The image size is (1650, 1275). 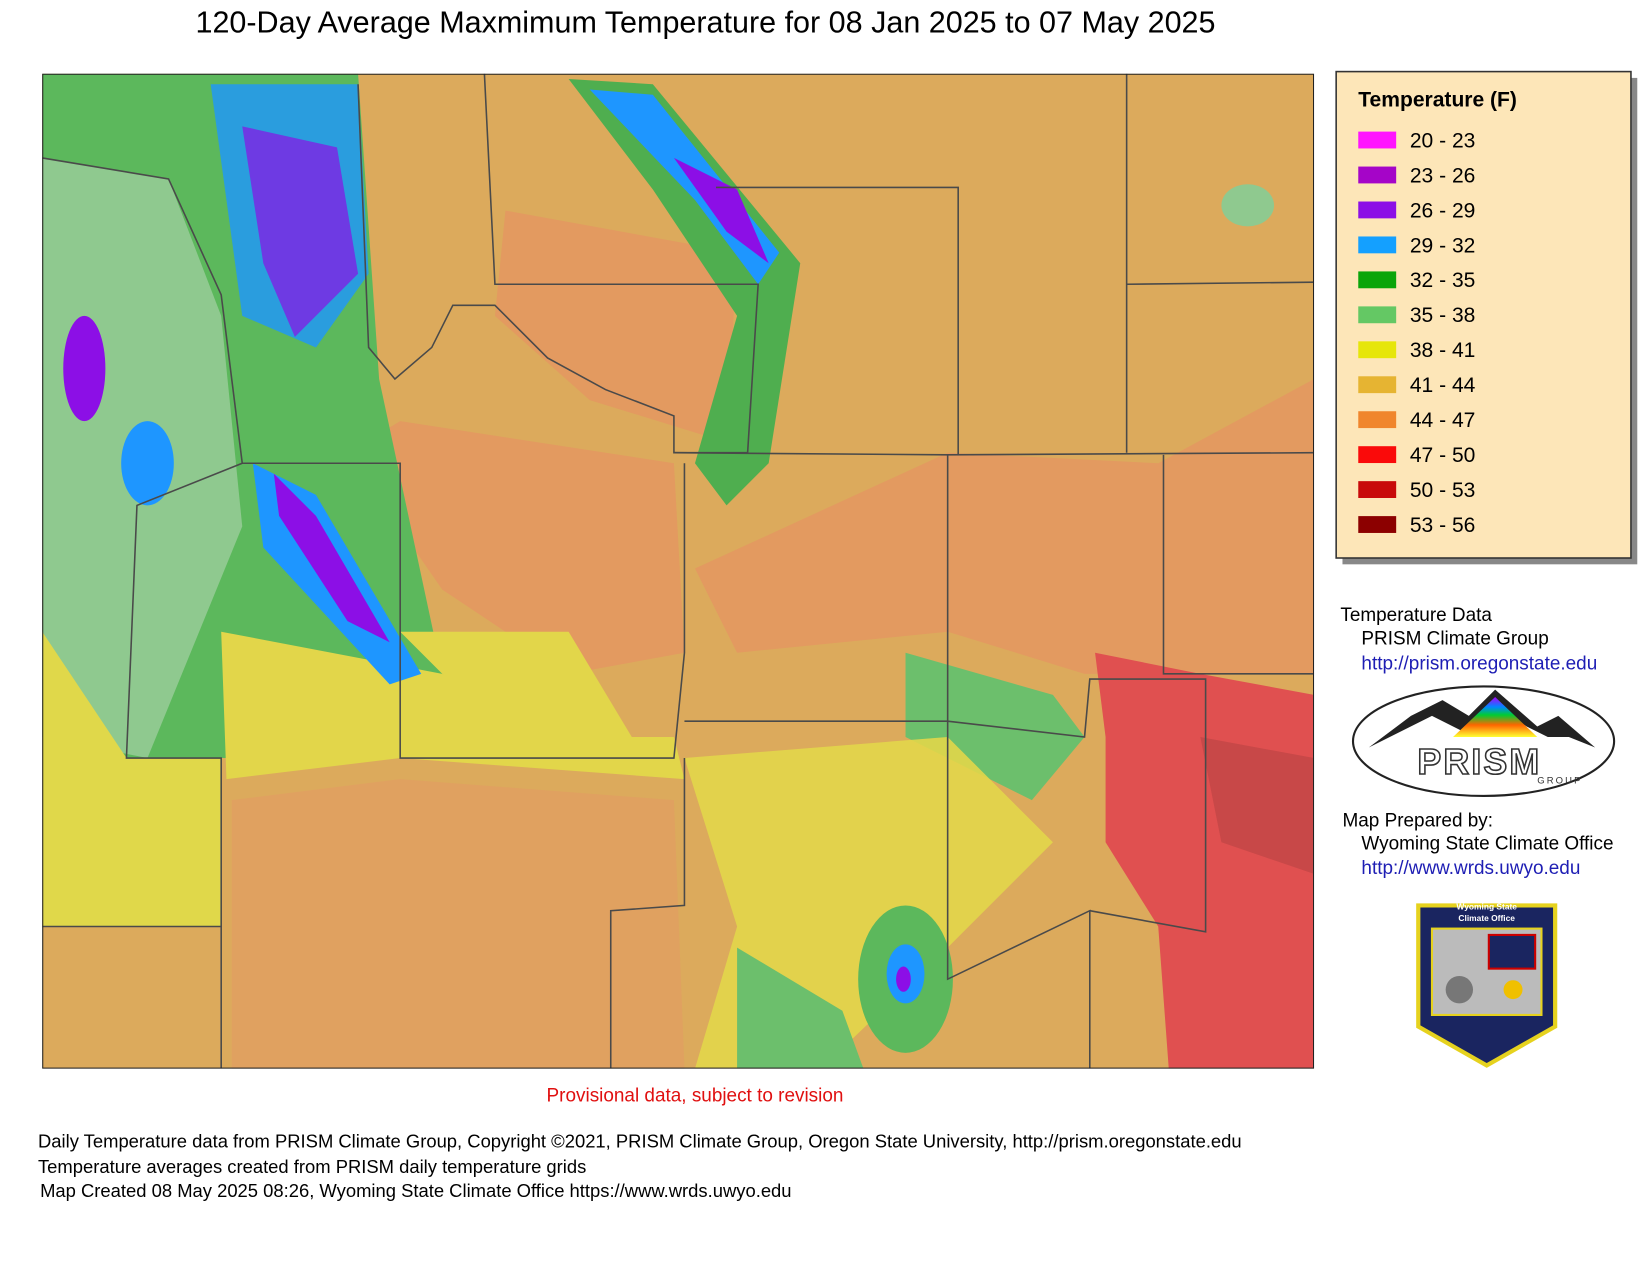 What do you see at coordinates (1443, 350) in the screenshot?
I see `legend-label: 38 - 41` at bounding box center [1443, 350].